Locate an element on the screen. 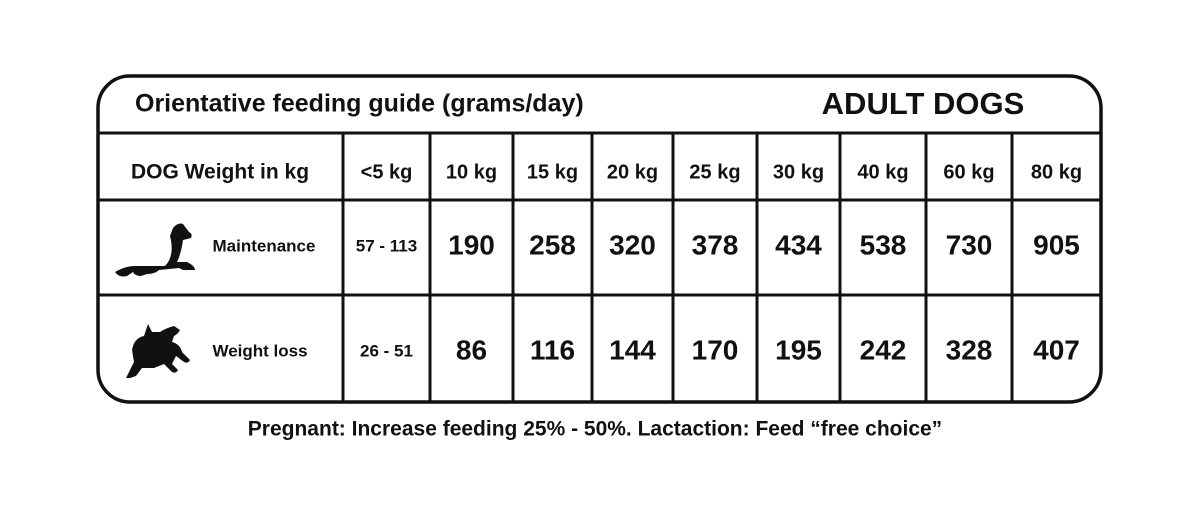 This screenshot has width=1200, height=526. column-header: 60 kg is located at coordinates (968, 172).